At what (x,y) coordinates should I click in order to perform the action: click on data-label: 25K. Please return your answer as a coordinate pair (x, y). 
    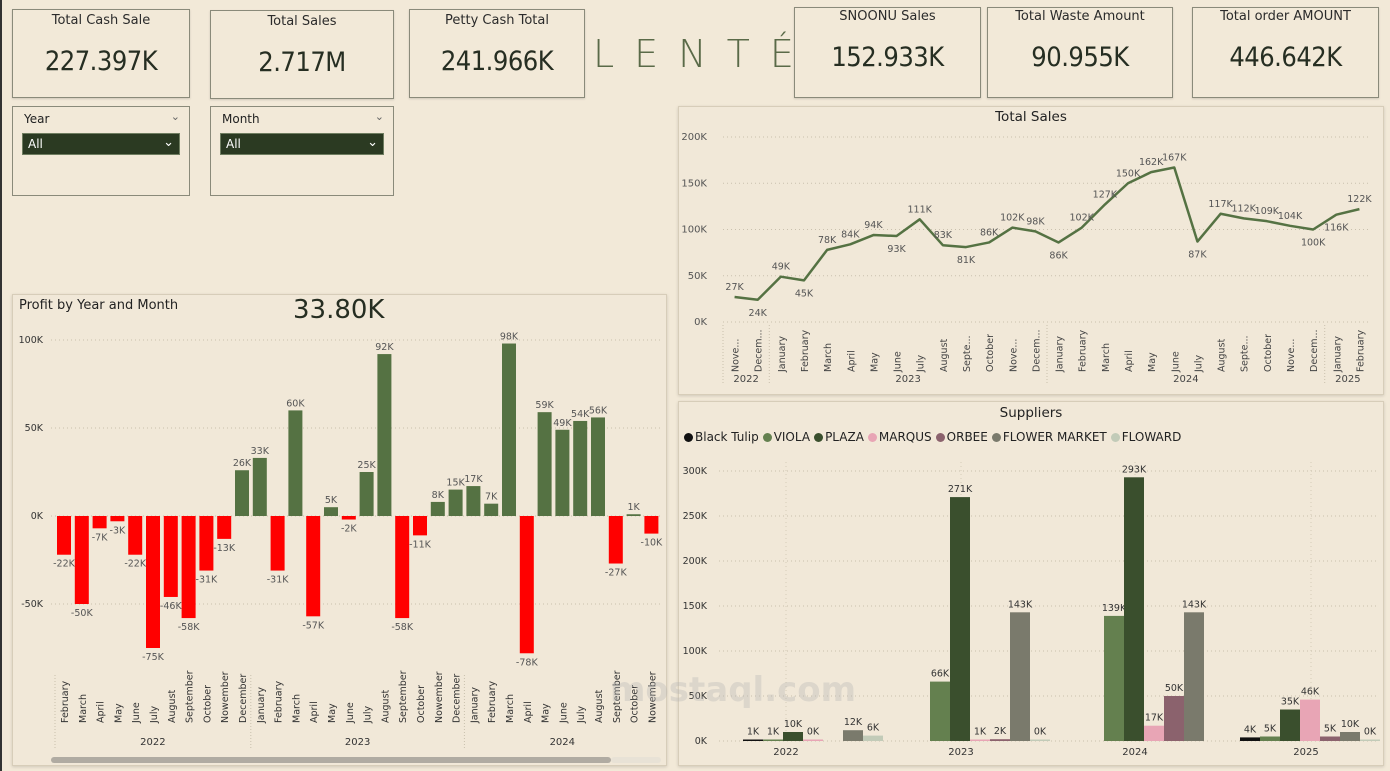
    Looking at the image, I should click on (366, 465).